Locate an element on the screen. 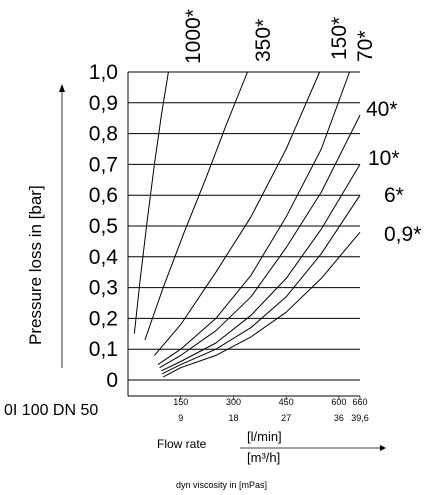  y-tick-label: 0,4 is located at coordinates (104, 257).